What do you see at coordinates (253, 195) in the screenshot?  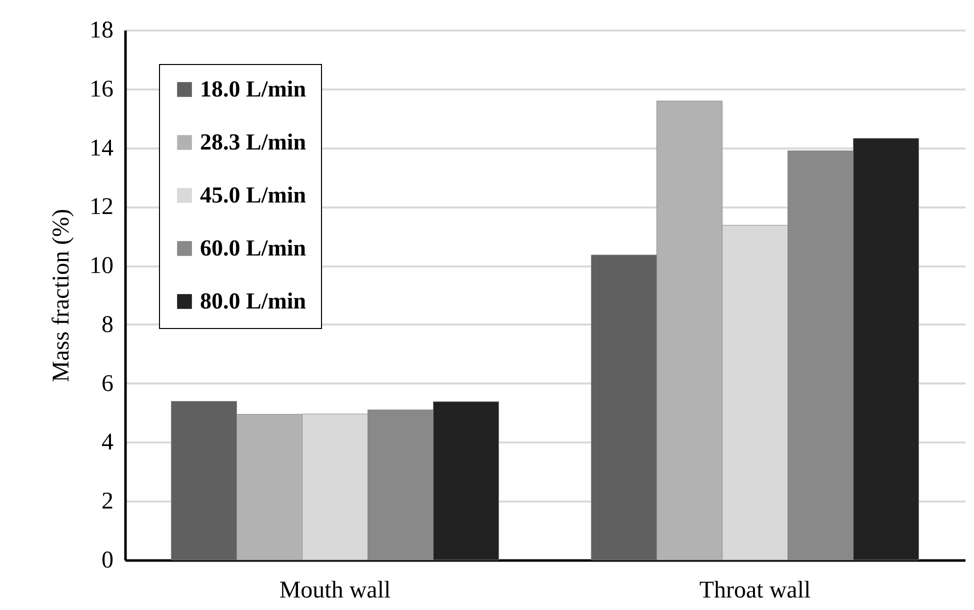 I see `legend-label: 45.0 L/min` at bounding box center [253, 195].